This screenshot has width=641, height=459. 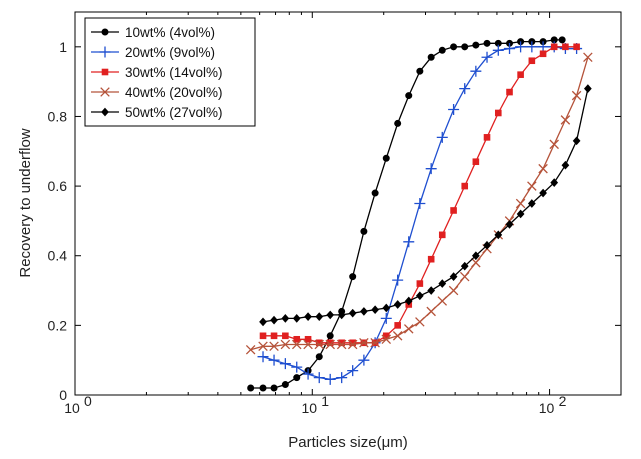 I want to click on y-tick-label: 1, so click(x=63, y=47).